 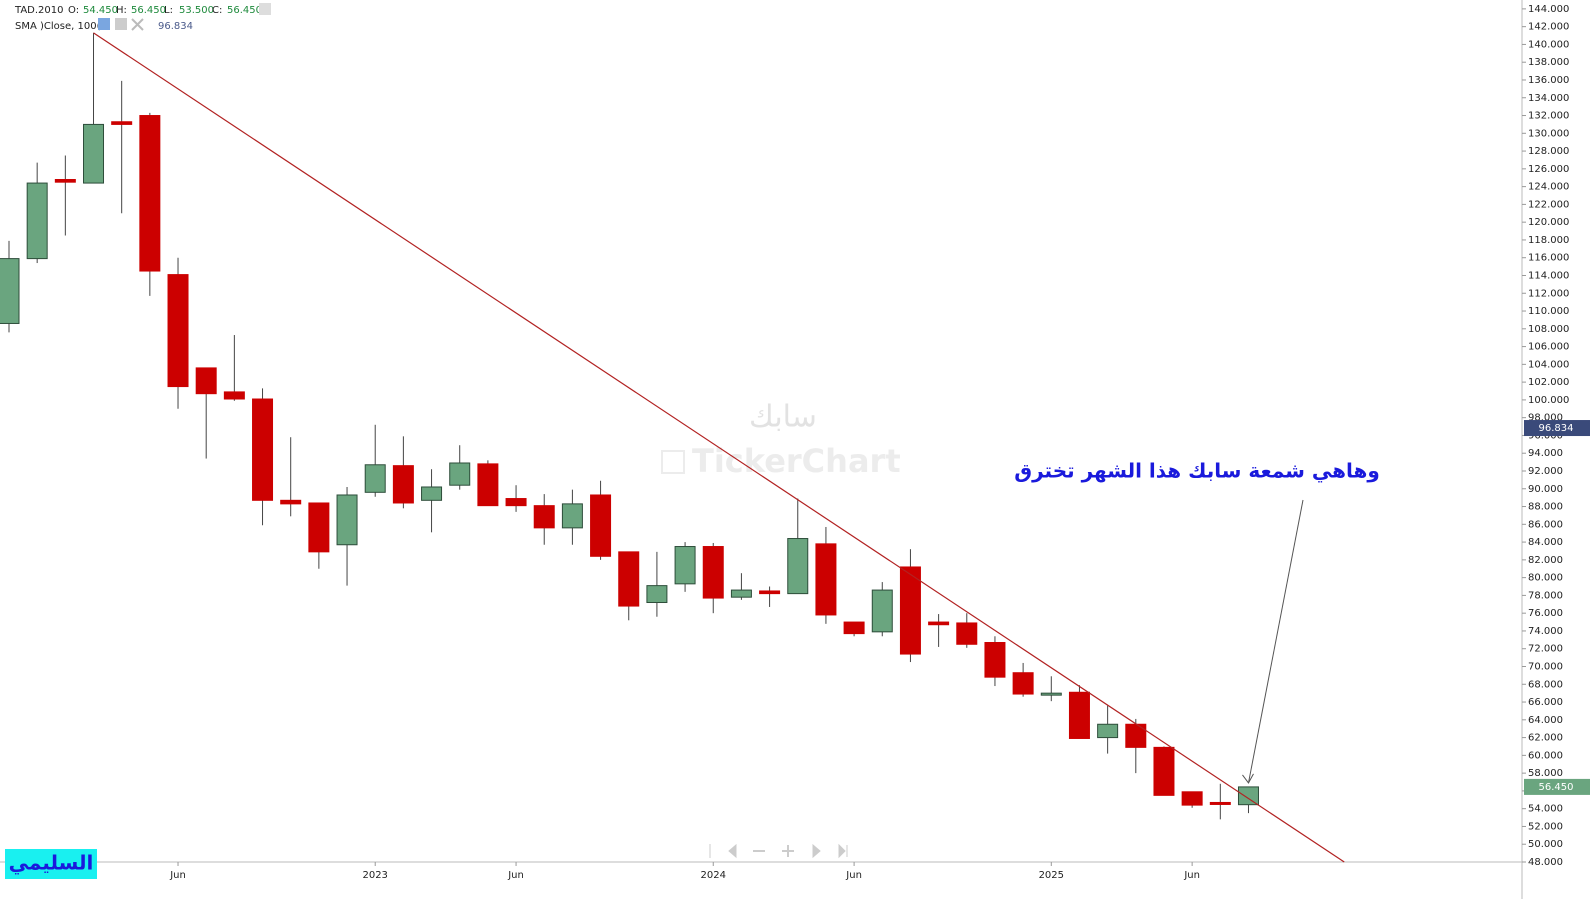 What do you see at coordinates (1548, 382) in the screenshot?
I see `y-tick-label: 102.000` at bounding box center [1548, 382].